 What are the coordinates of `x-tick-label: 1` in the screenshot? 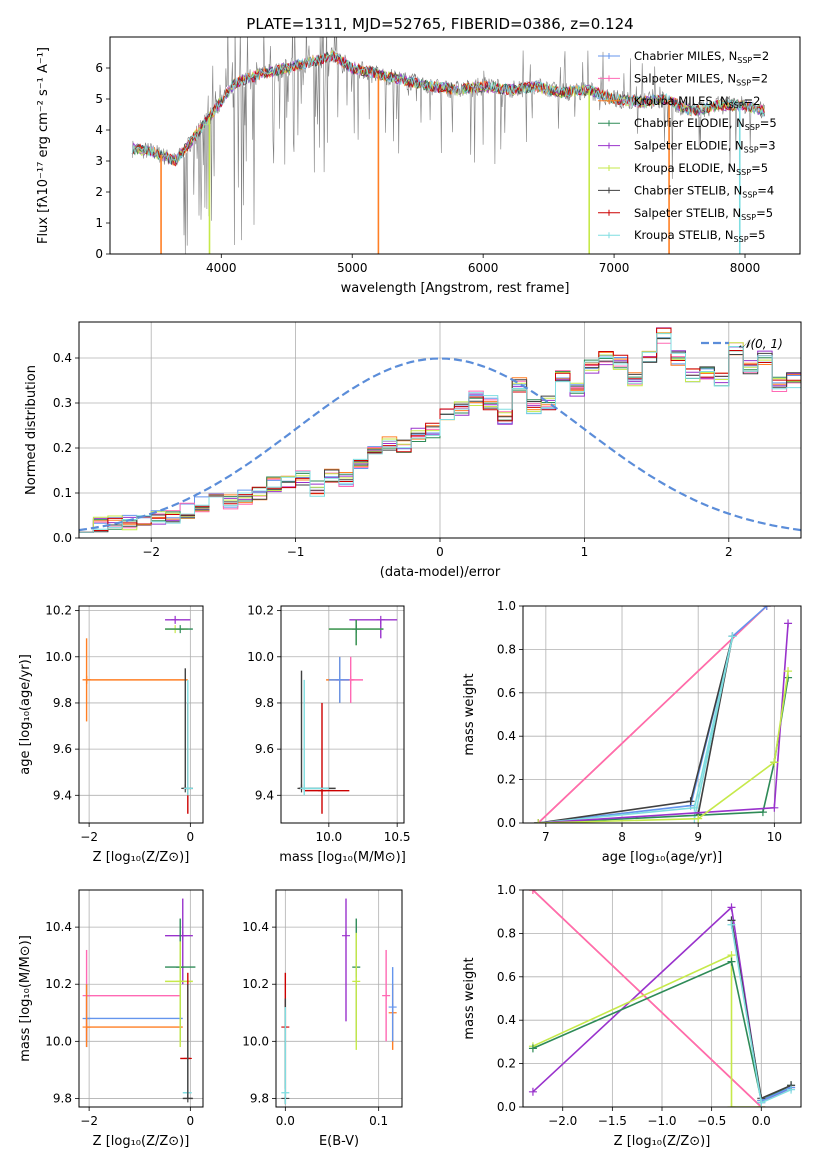 It's located at (585, 552).